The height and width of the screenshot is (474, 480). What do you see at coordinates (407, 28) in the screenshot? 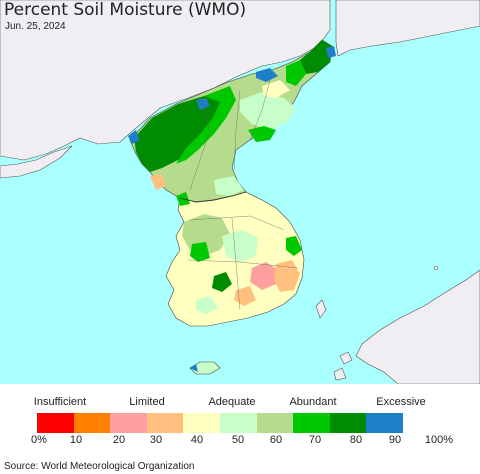
I see `russia-coast` at bounding box center [407, 28].